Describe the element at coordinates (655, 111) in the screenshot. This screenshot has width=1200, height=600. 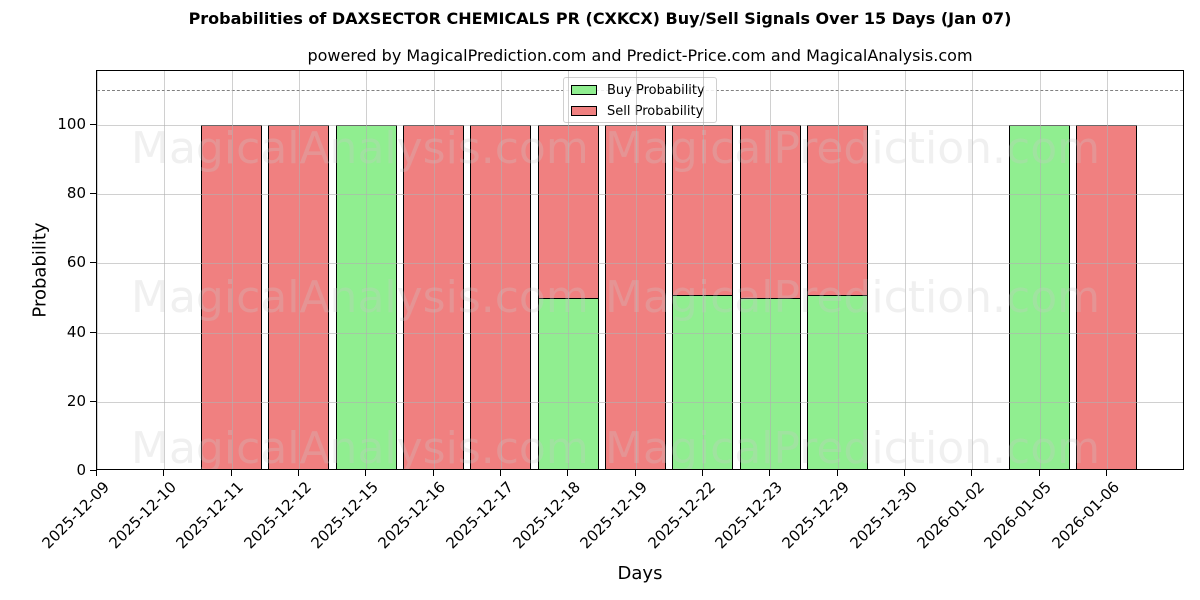
I see `legend-sell-label: Sell Probability` at that location.